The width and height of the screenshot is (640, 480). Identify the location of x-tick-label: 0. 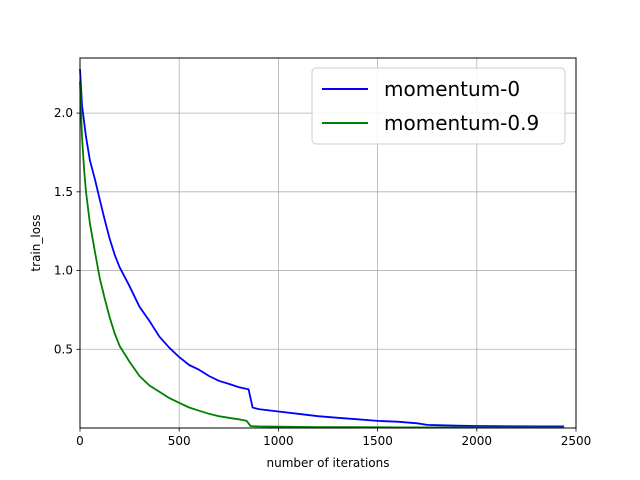
(80, 441).